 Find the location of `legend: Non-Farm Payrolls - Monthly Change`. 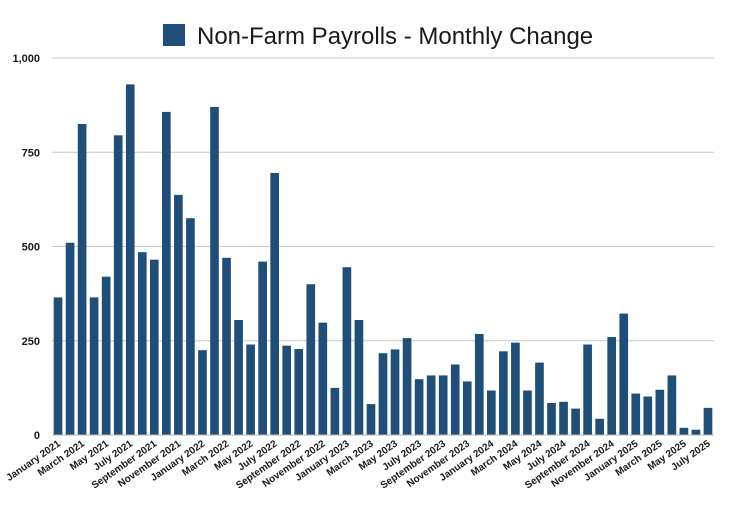

legend: Non-Farm Payrolls - Monthly Change is located at coordinates (378, 36).